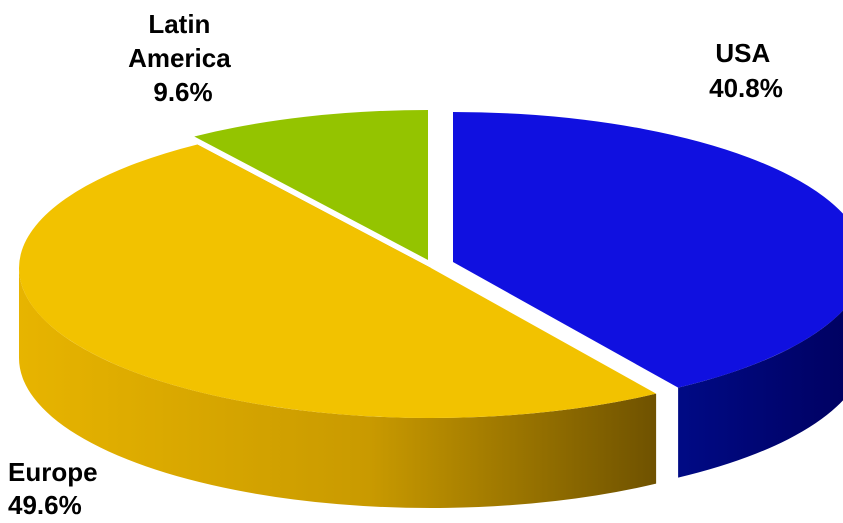 Image resolution: width=843 pixels, height=523 pixels. What do you see at coordinates (182, 92) in the screenshot?
I see `slice-value-latin-america: 9.6%` at bounding box center [182, 92].